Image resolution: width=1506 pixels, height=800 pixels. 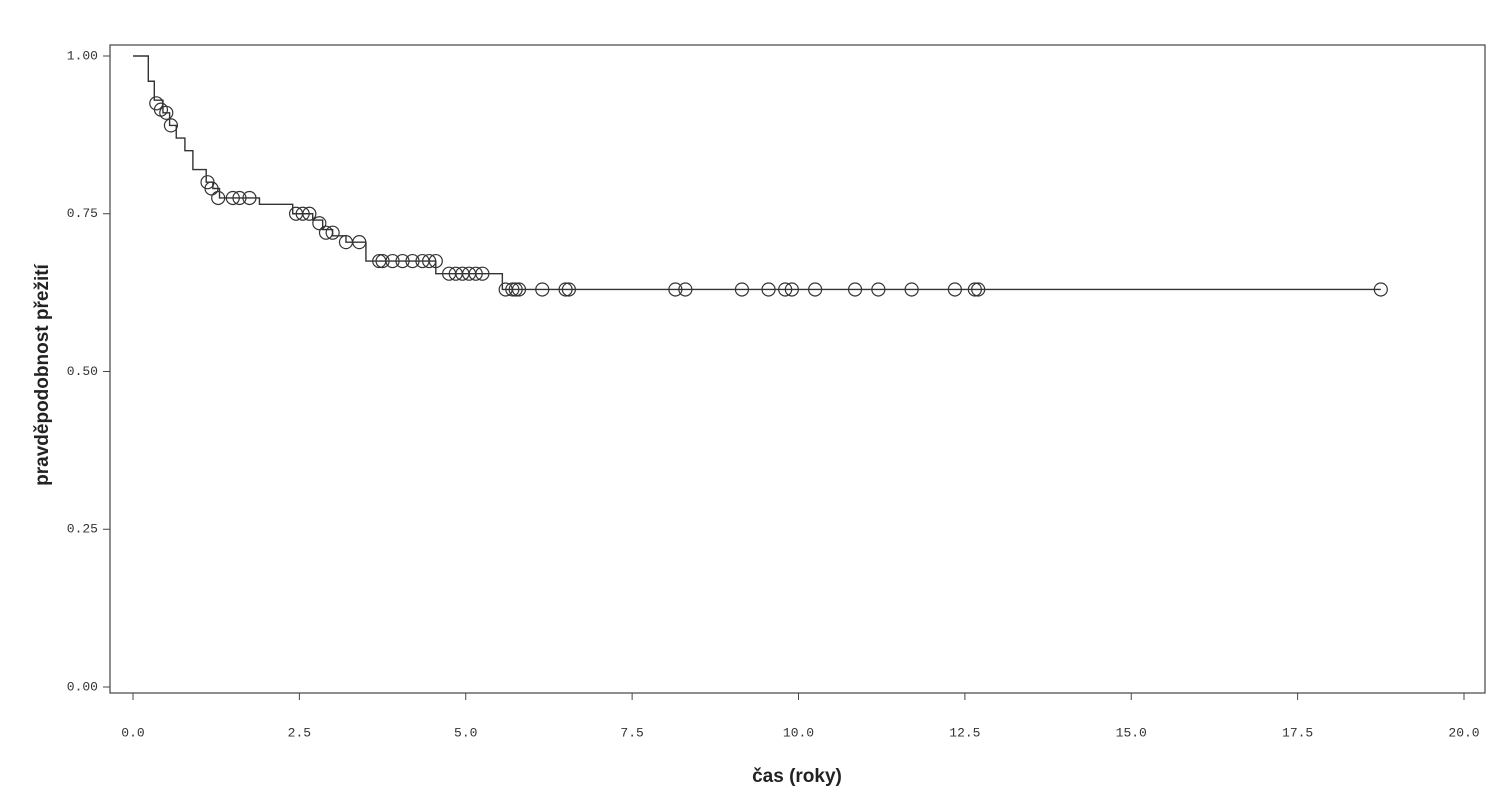 I want to click on y-tick-label: 0.75, so click(x=82, y=213).